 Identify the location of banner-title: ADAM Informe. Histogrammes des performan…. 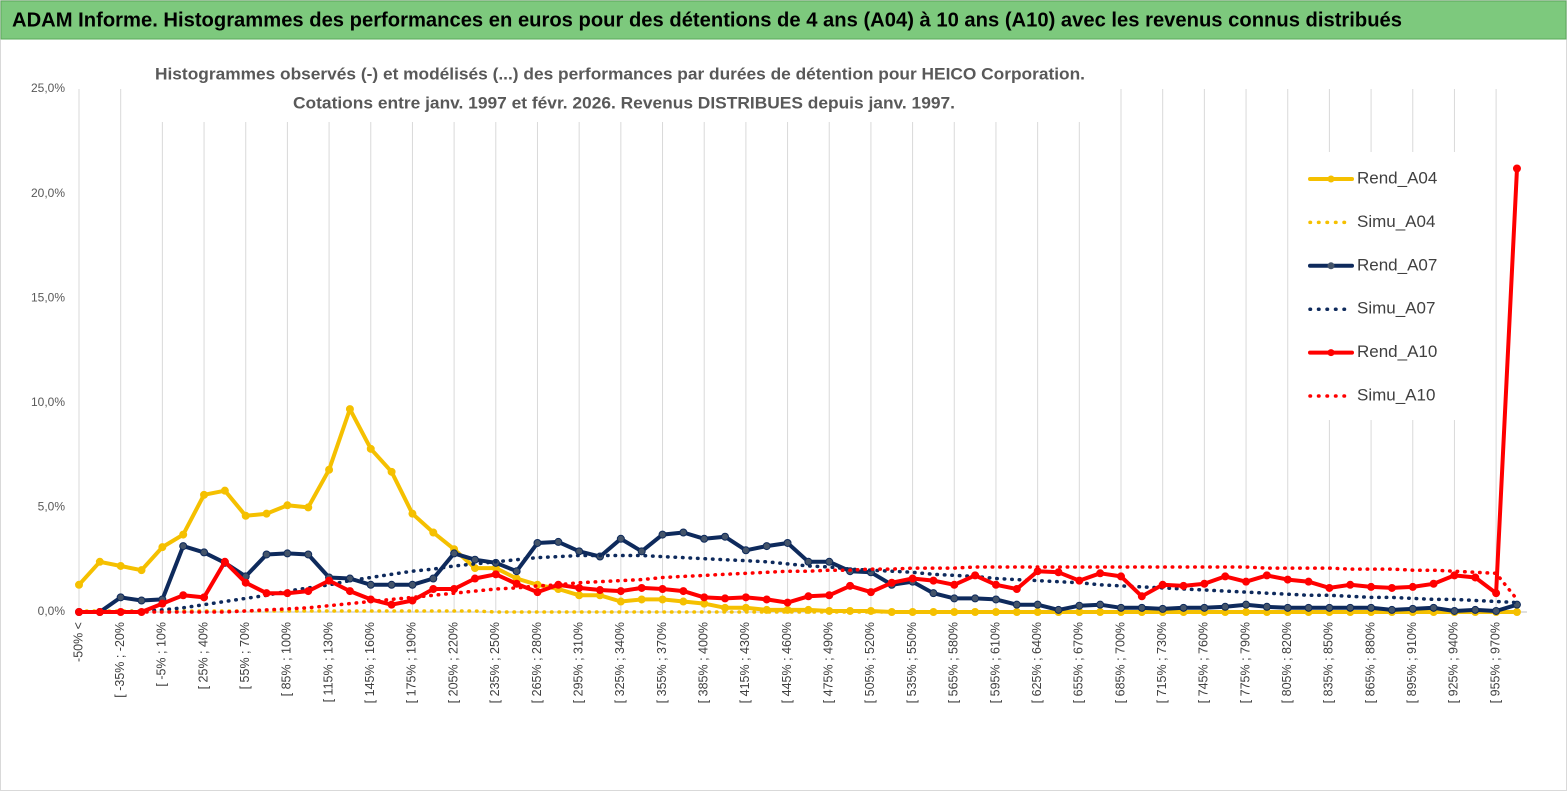
(707, 20).